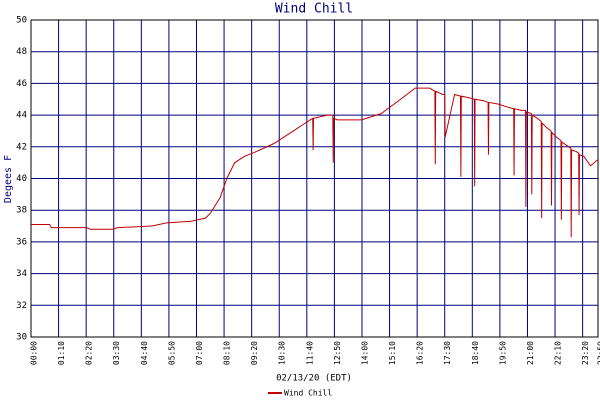 Image resolution: width=600 pixels, height=400 pixels. I want to click on x-tick-label: 12:50, so click(337, 353).